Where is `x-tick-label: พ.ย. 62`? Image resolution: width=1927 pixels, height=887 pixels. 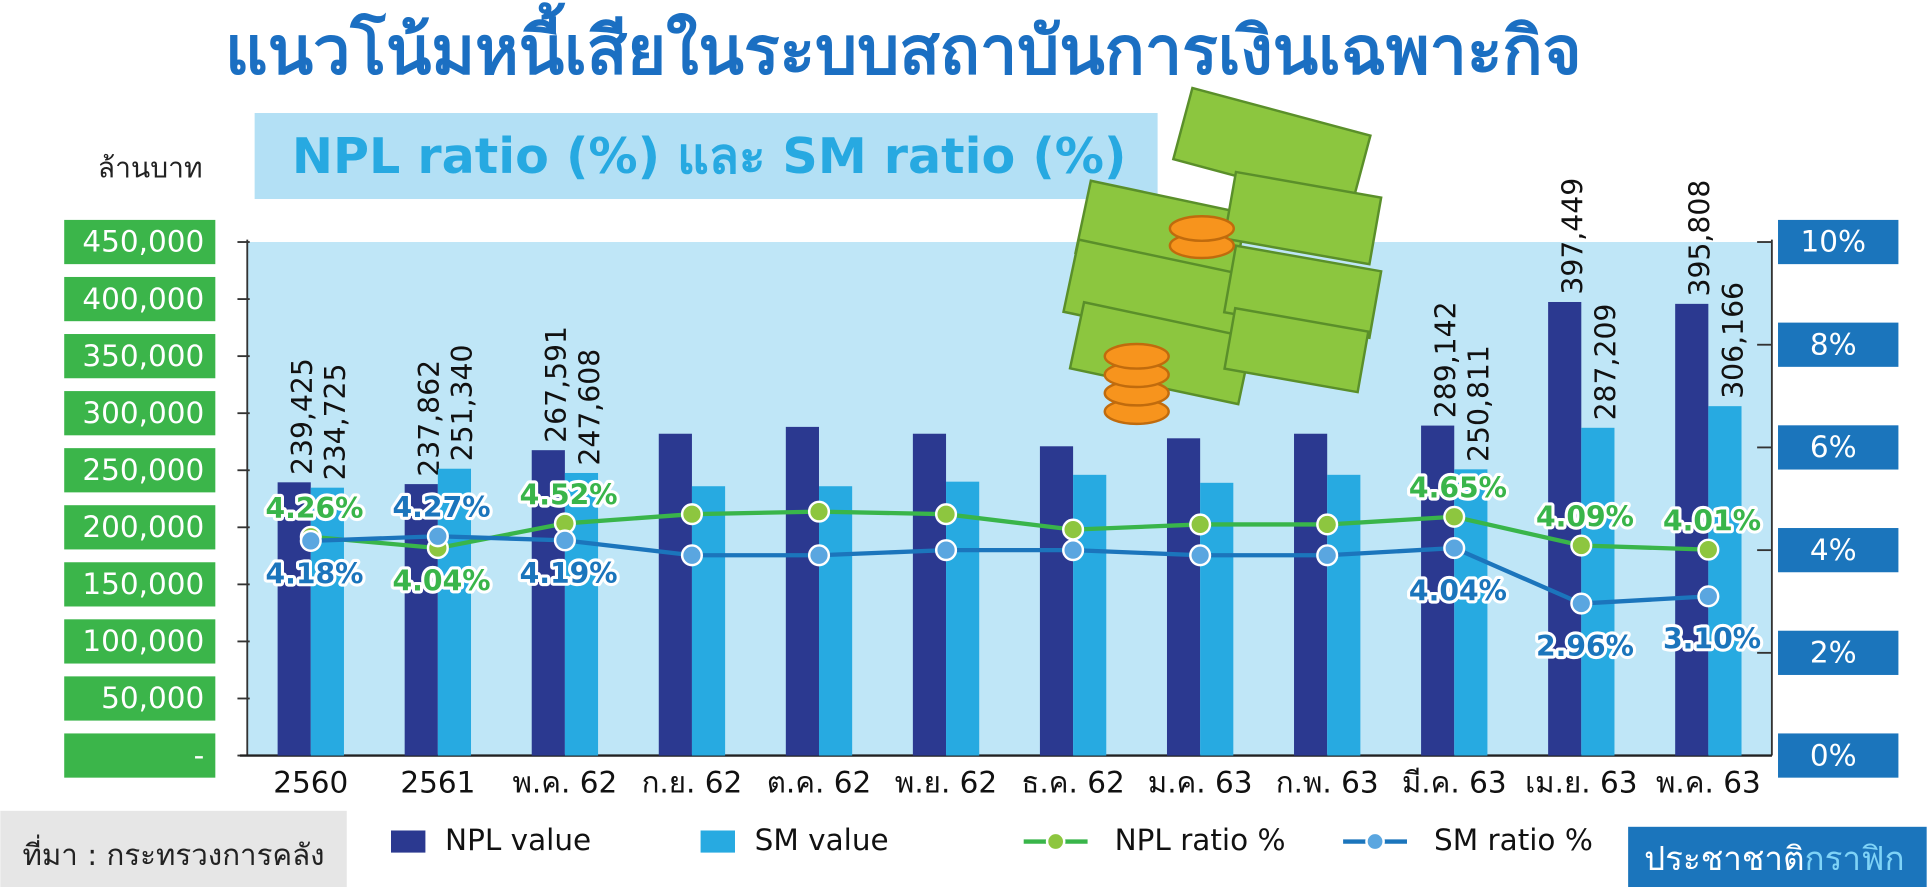 x-tick-label: พ.ย. 62 is located at coordinates (946, 782).